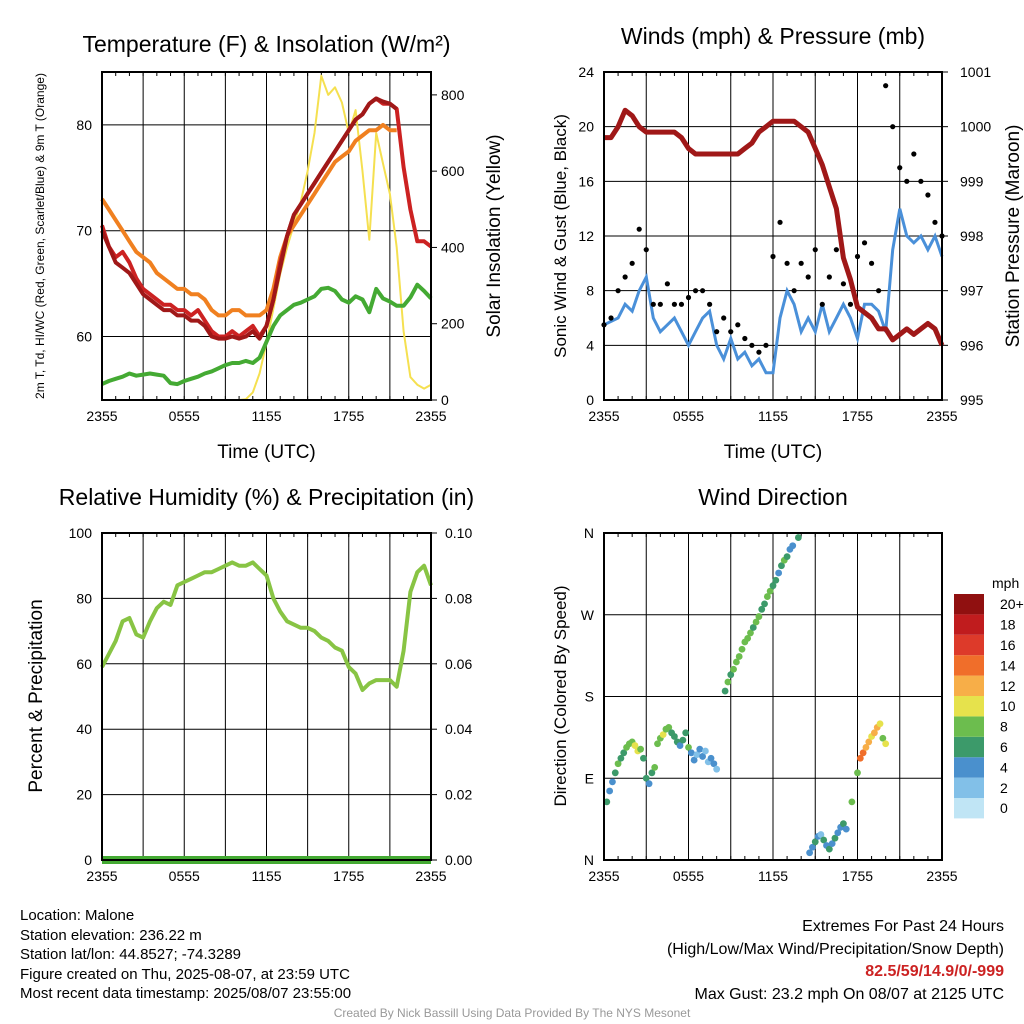 Image resolution: width=1024 pixels, height=1024 pixels. Describe the element at coordinates (972, 236) in the screenshot. I see `y2-tick-label: 998` at that location.